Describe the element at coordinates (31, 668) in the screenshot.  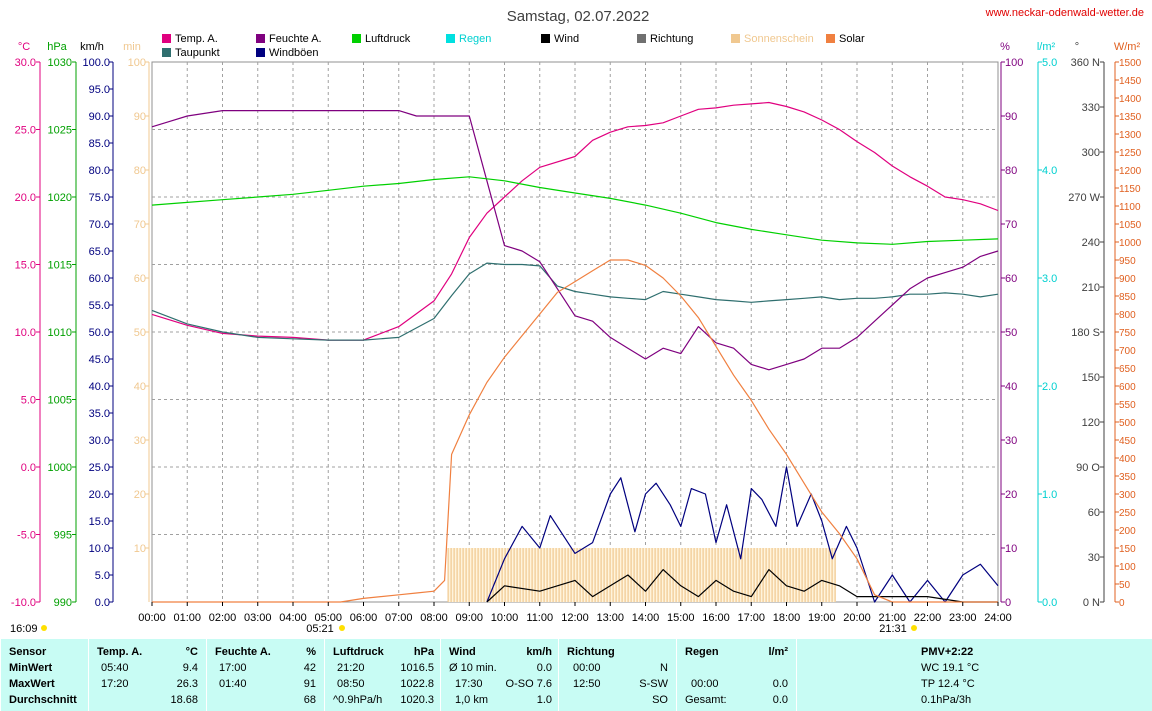
I see `stats-row-label: MinWert` at that location.